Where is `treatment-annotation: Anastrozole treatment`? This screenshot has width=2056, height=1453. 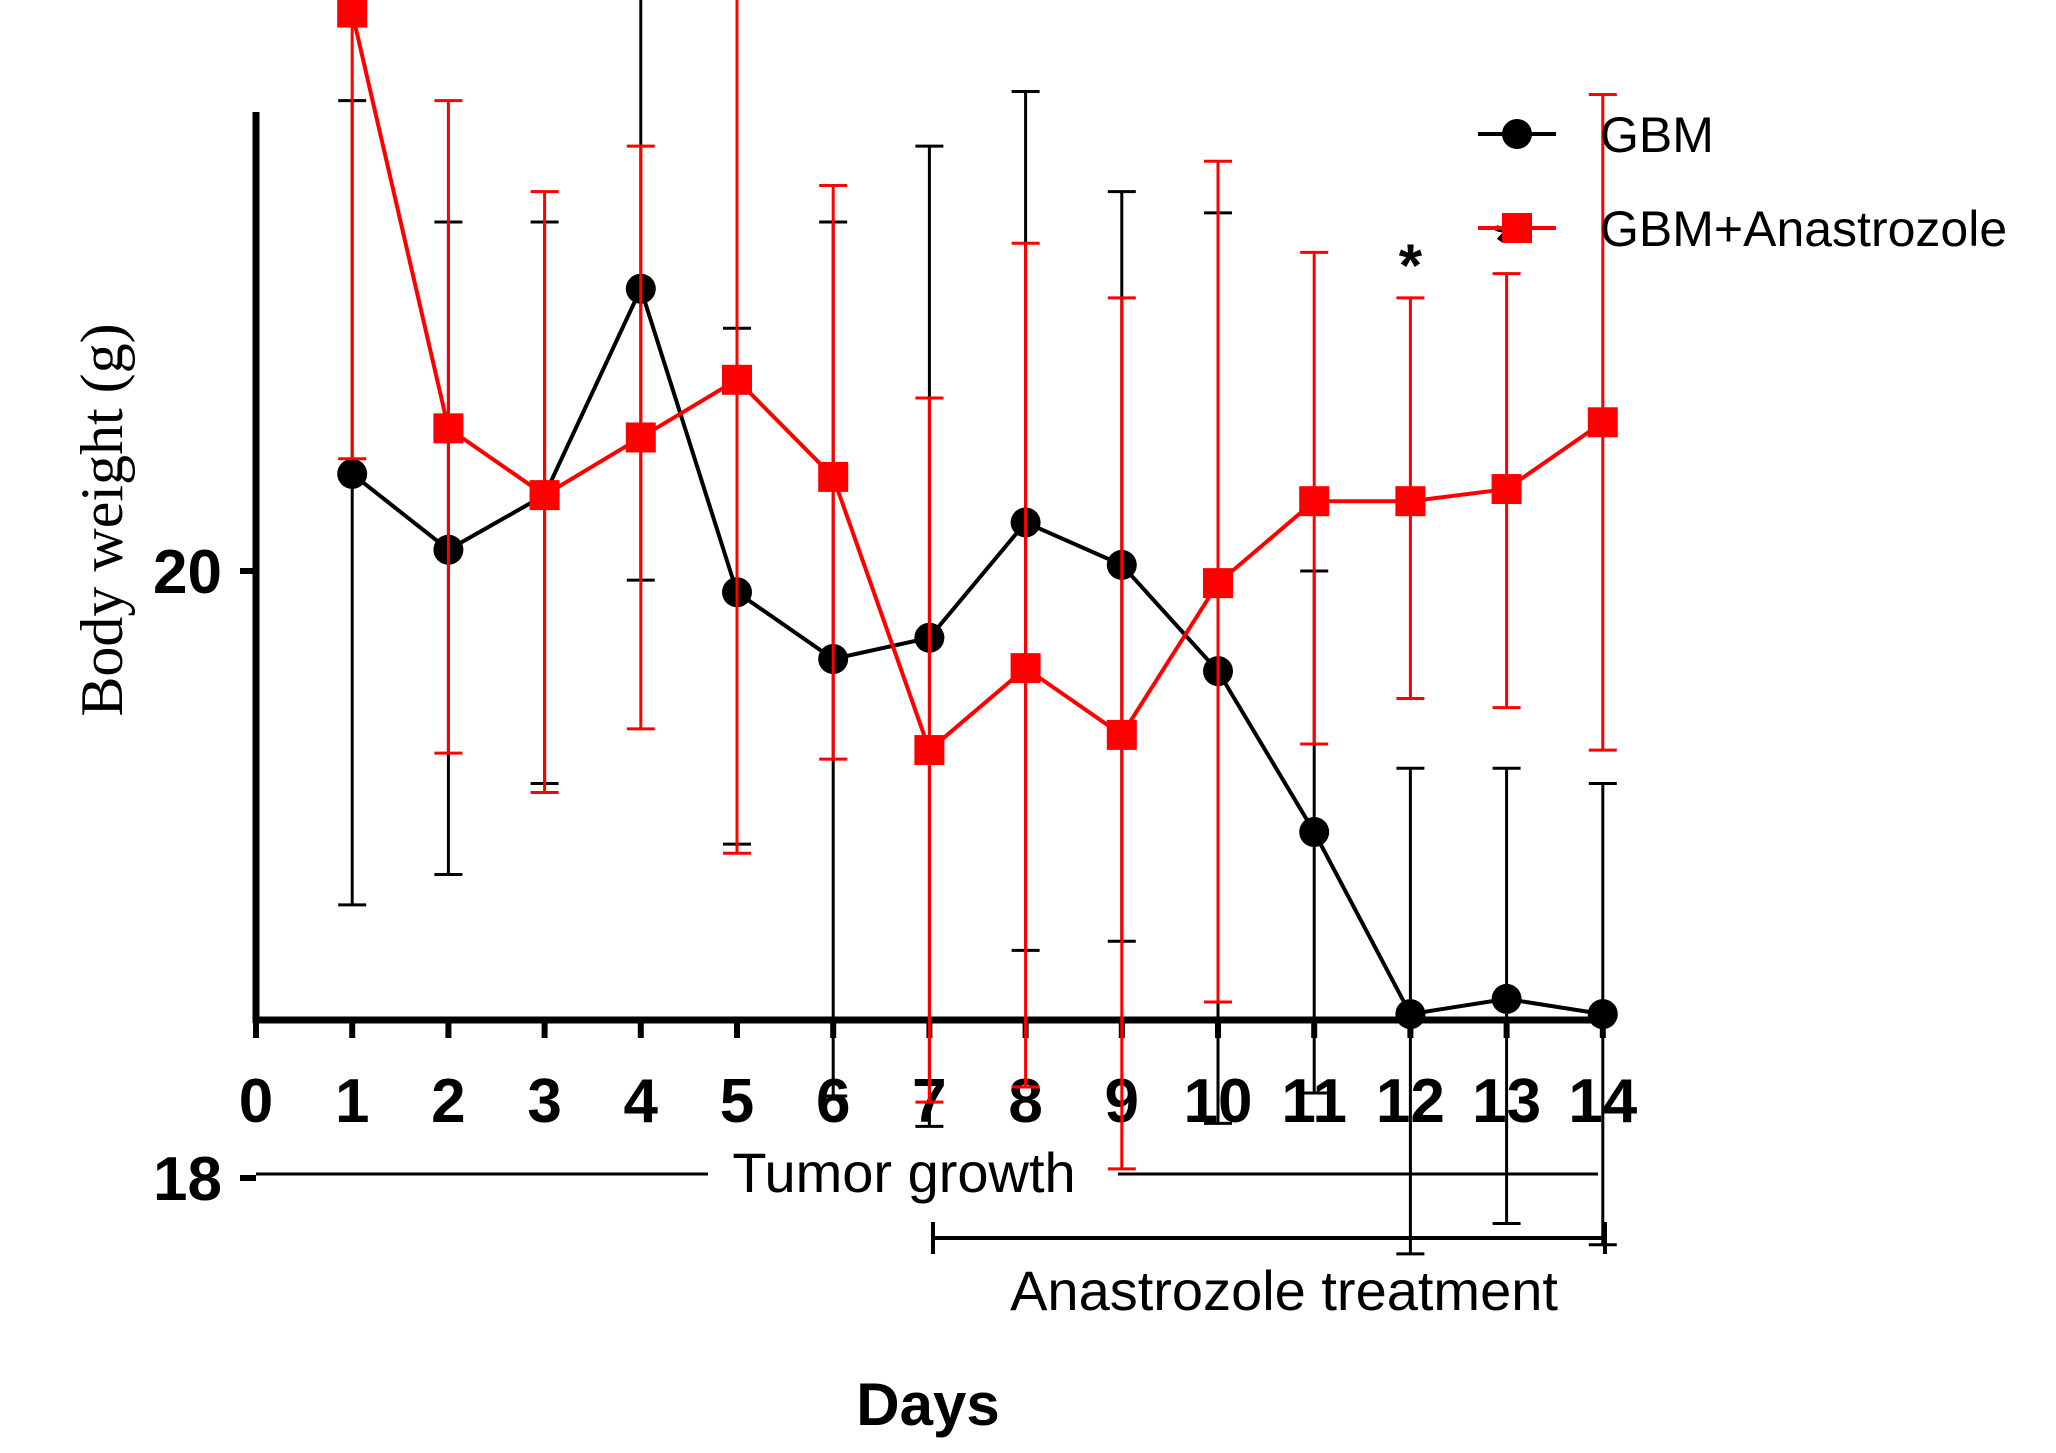
treatment-annotation: Anastrozole treatment is located at coordinates (1269, 1272).